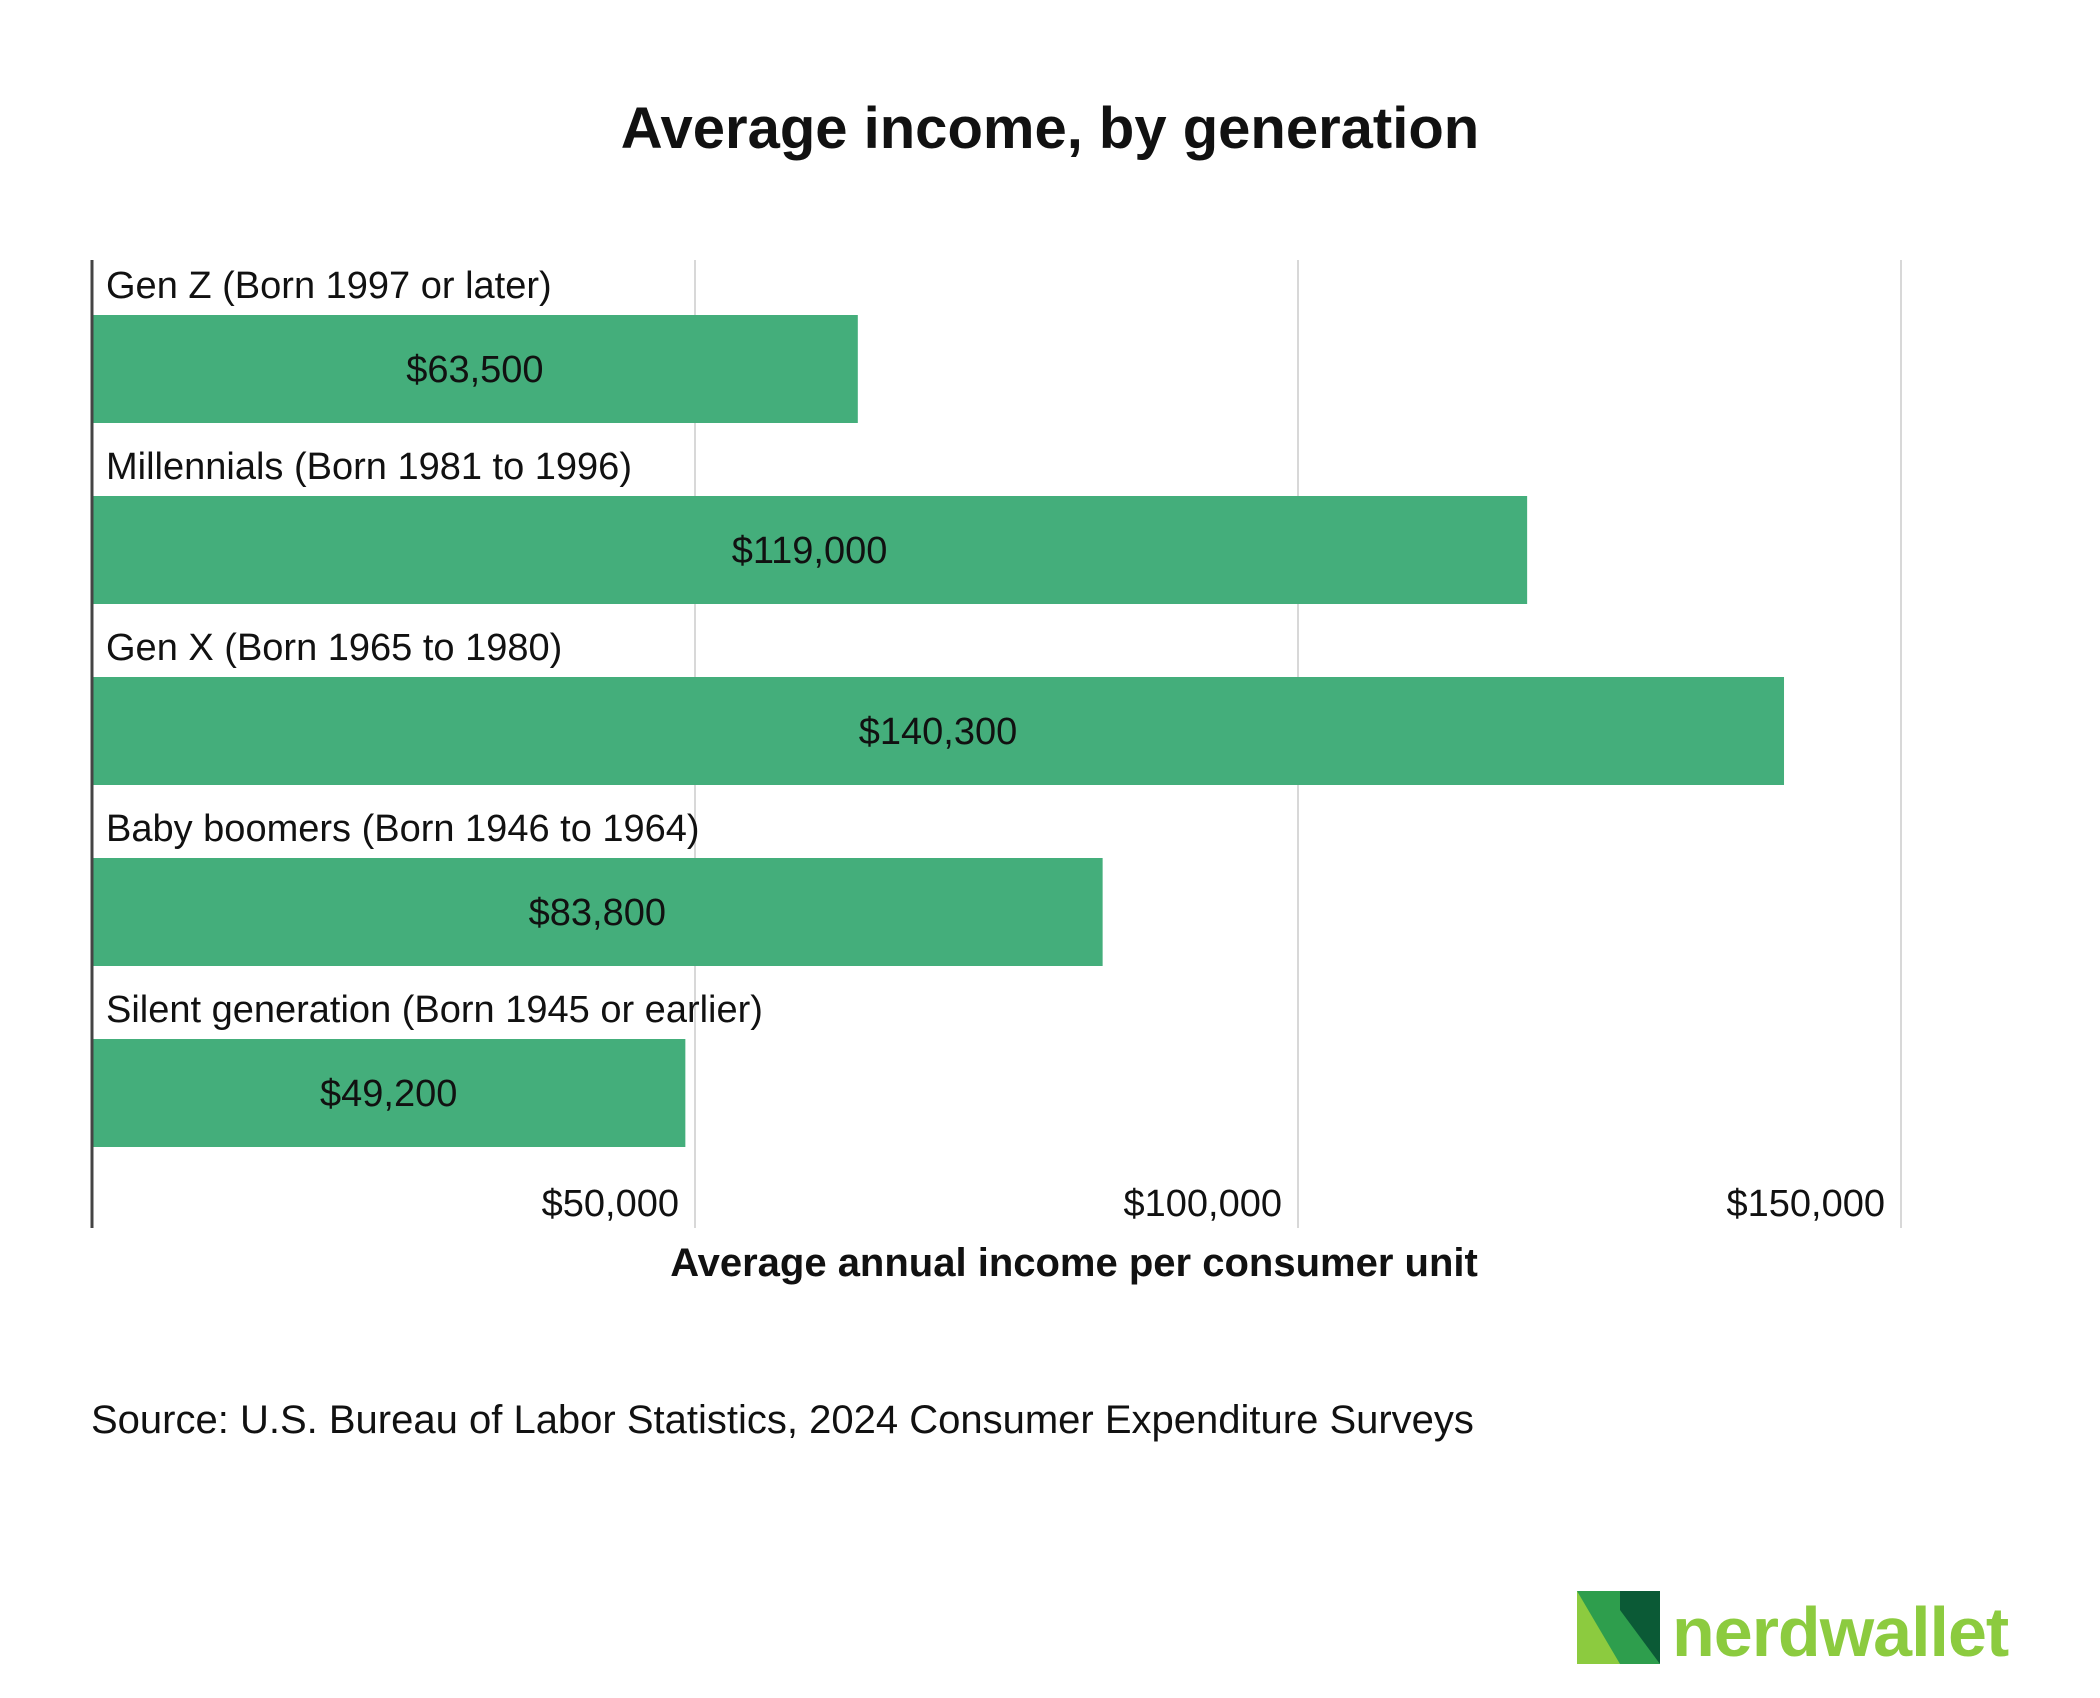 The height and width of the screenshot is (1698, 2100). I want to click on nerdwallet-n-logo-icon, so click(1618, 1627).